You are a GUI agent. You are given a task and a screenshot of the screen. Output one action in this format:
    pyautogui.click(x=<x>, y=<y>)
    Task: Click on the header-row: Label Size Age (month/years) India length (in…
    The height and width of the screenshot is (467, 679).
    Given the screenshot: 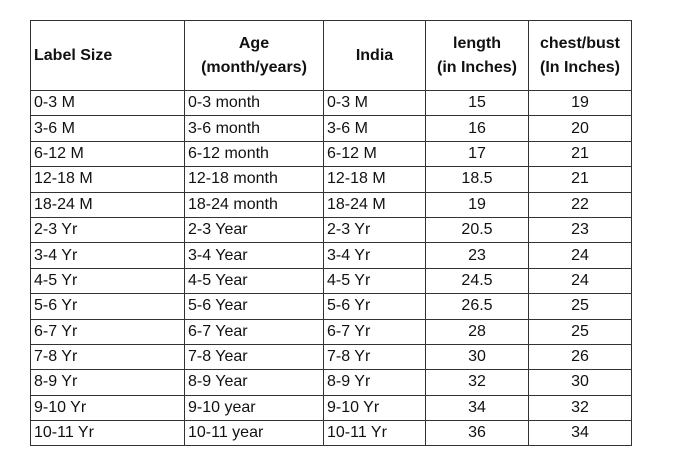 What is the action you would take?
    pyautogui.click(x=331, y=55)
    